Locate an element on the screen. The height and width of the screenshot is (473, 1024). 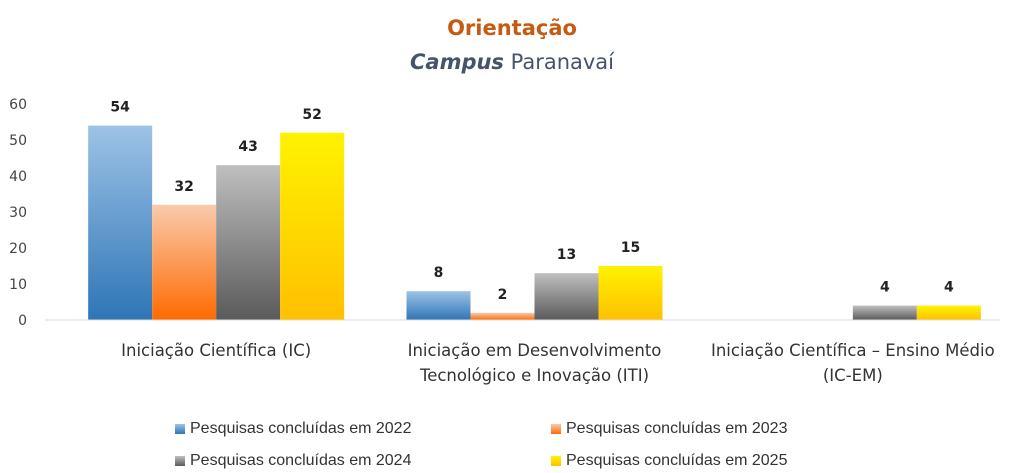
y-tick-label: 20 is located at coordinates (18, 249).